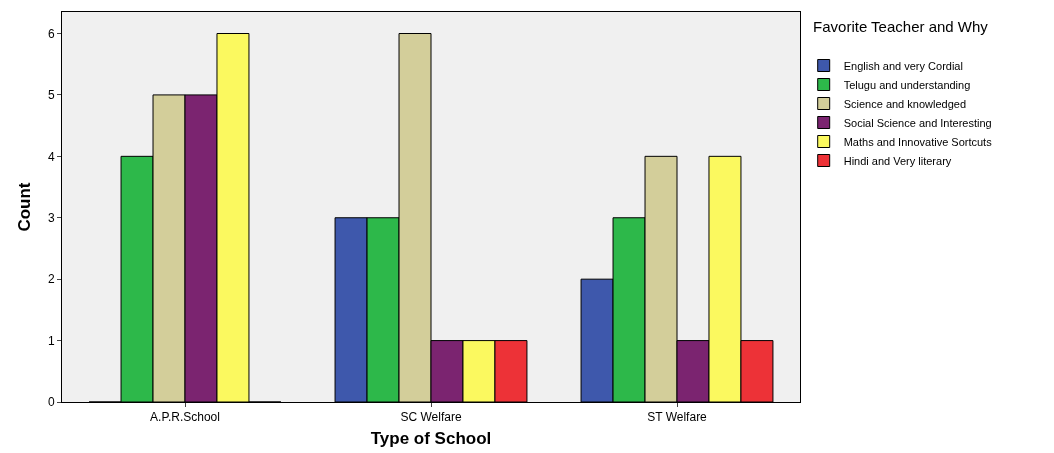 The height and width of the screenshot is (453, 1054). I want to click on x-tick-label: ST Welfare, so click(677, 417).